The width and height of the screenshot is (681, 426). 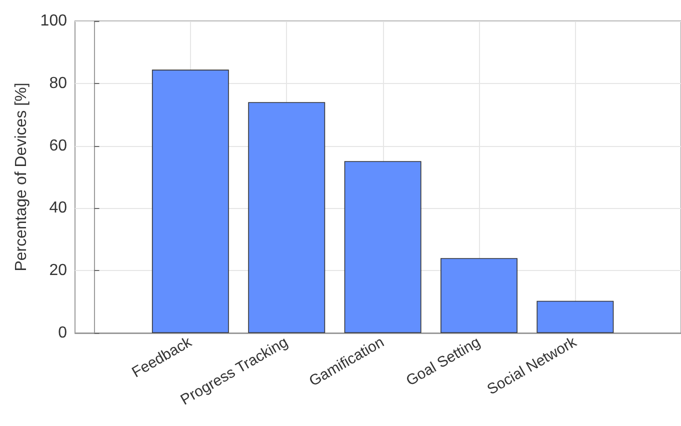 What do you see at coordinates (58, 83) in the screenshot?
I see `y-tick-label: 80` at bounding box center [58, 83].